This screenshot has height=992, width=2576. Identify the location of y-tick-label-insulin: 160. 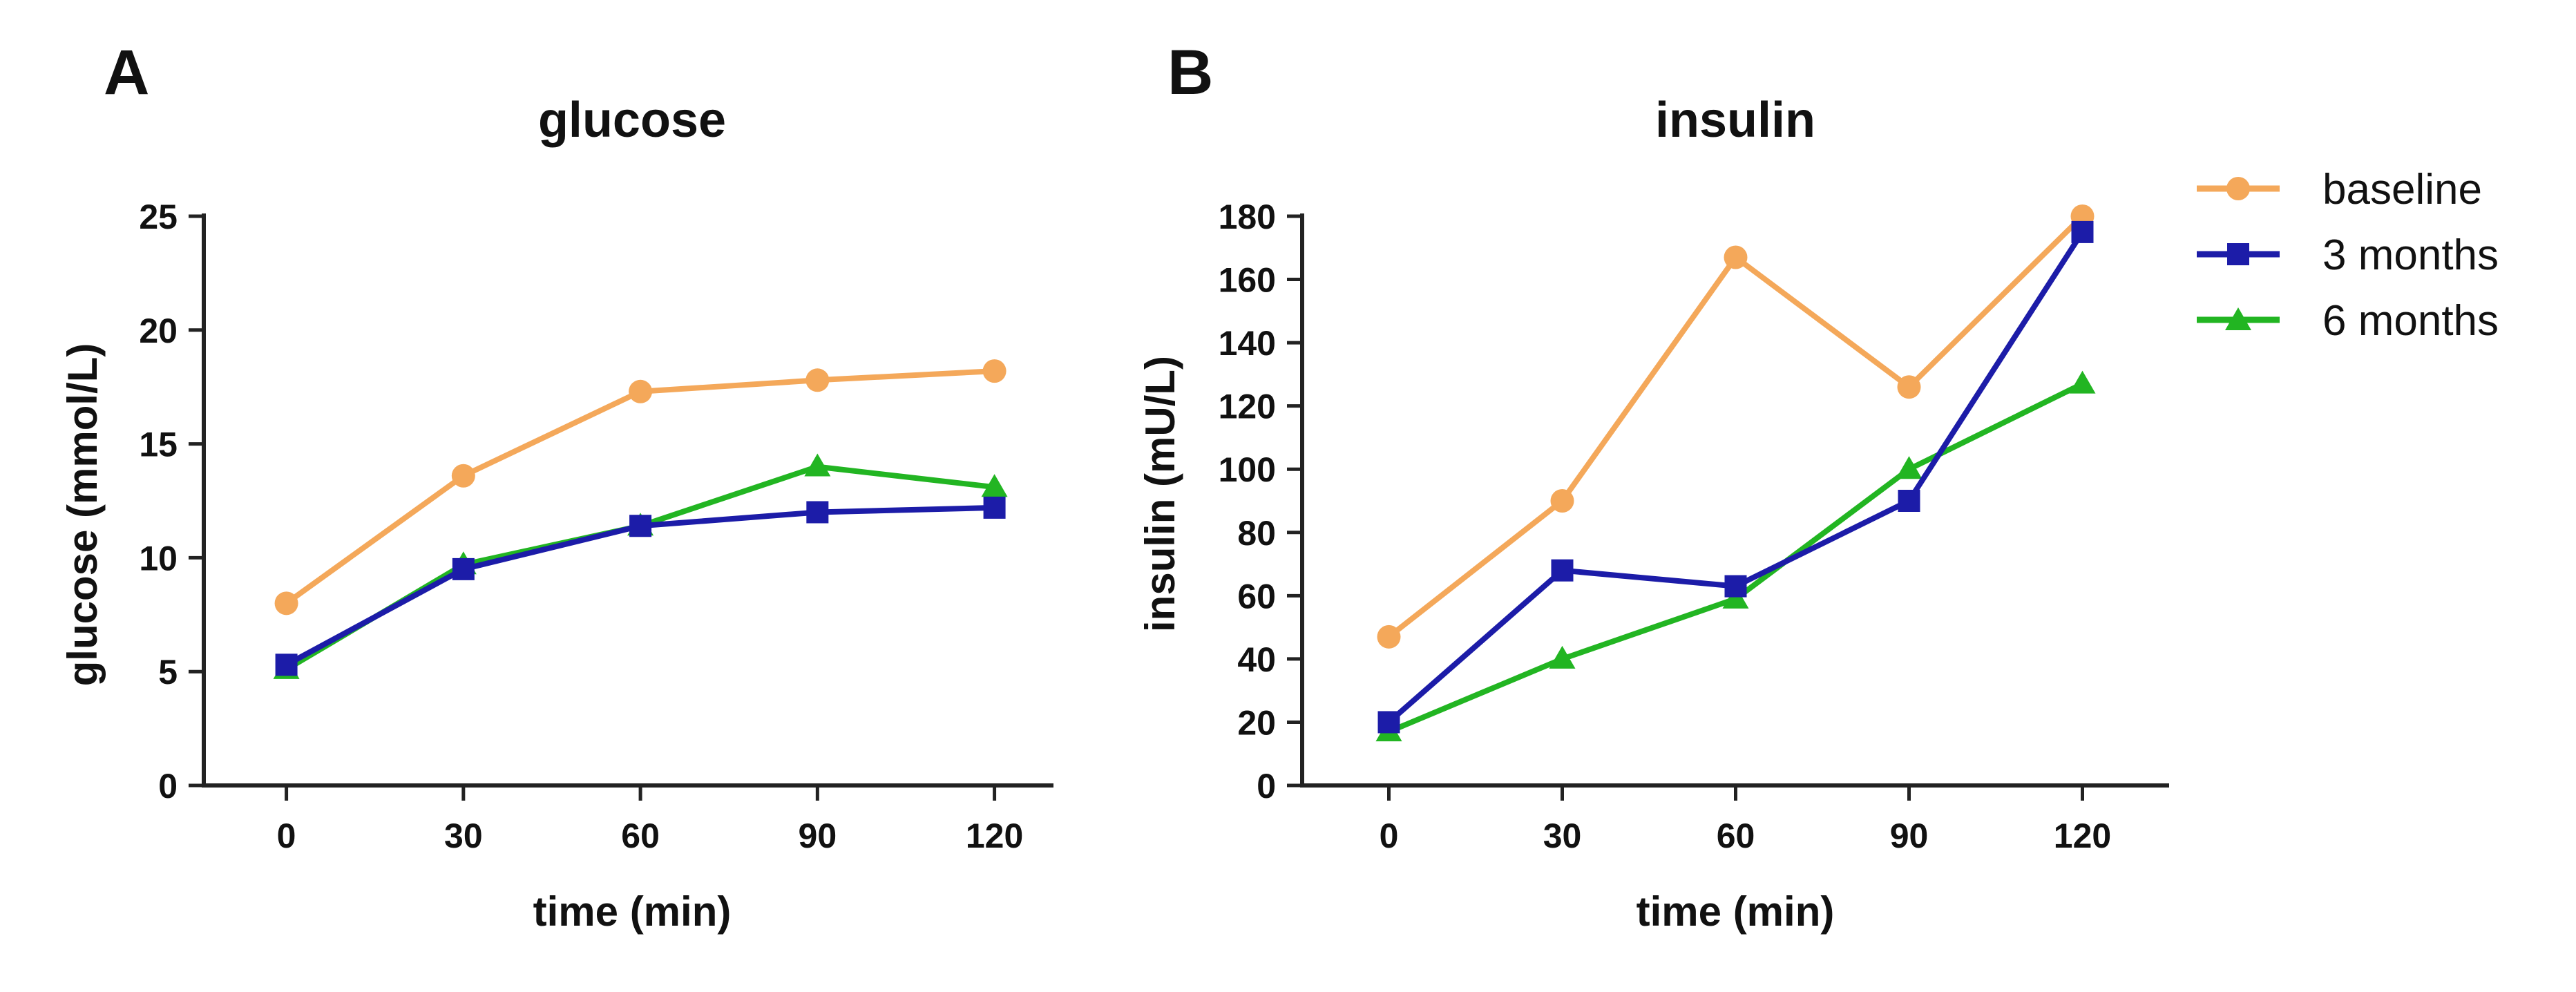
(1247, 280).